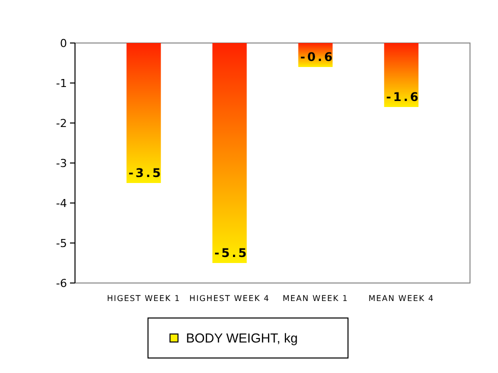  Describe the element at coordinates (61, 243) in the screenshot. I see `y-tick-label: -5` at that location.